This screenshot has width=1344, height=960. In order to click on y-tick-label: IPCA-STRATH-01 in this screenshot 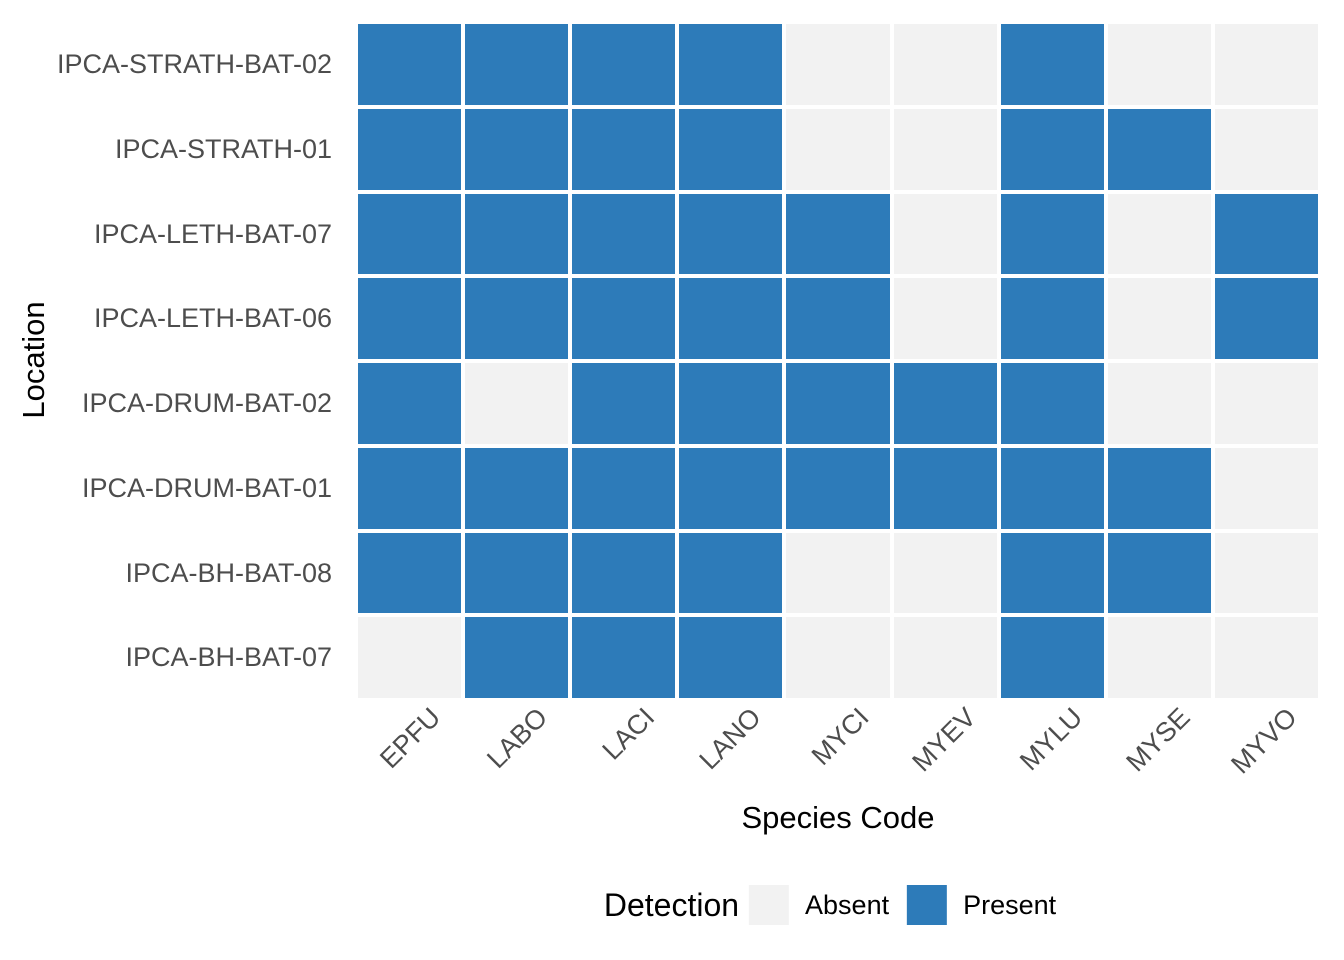, I will do `click(223, 148)`.